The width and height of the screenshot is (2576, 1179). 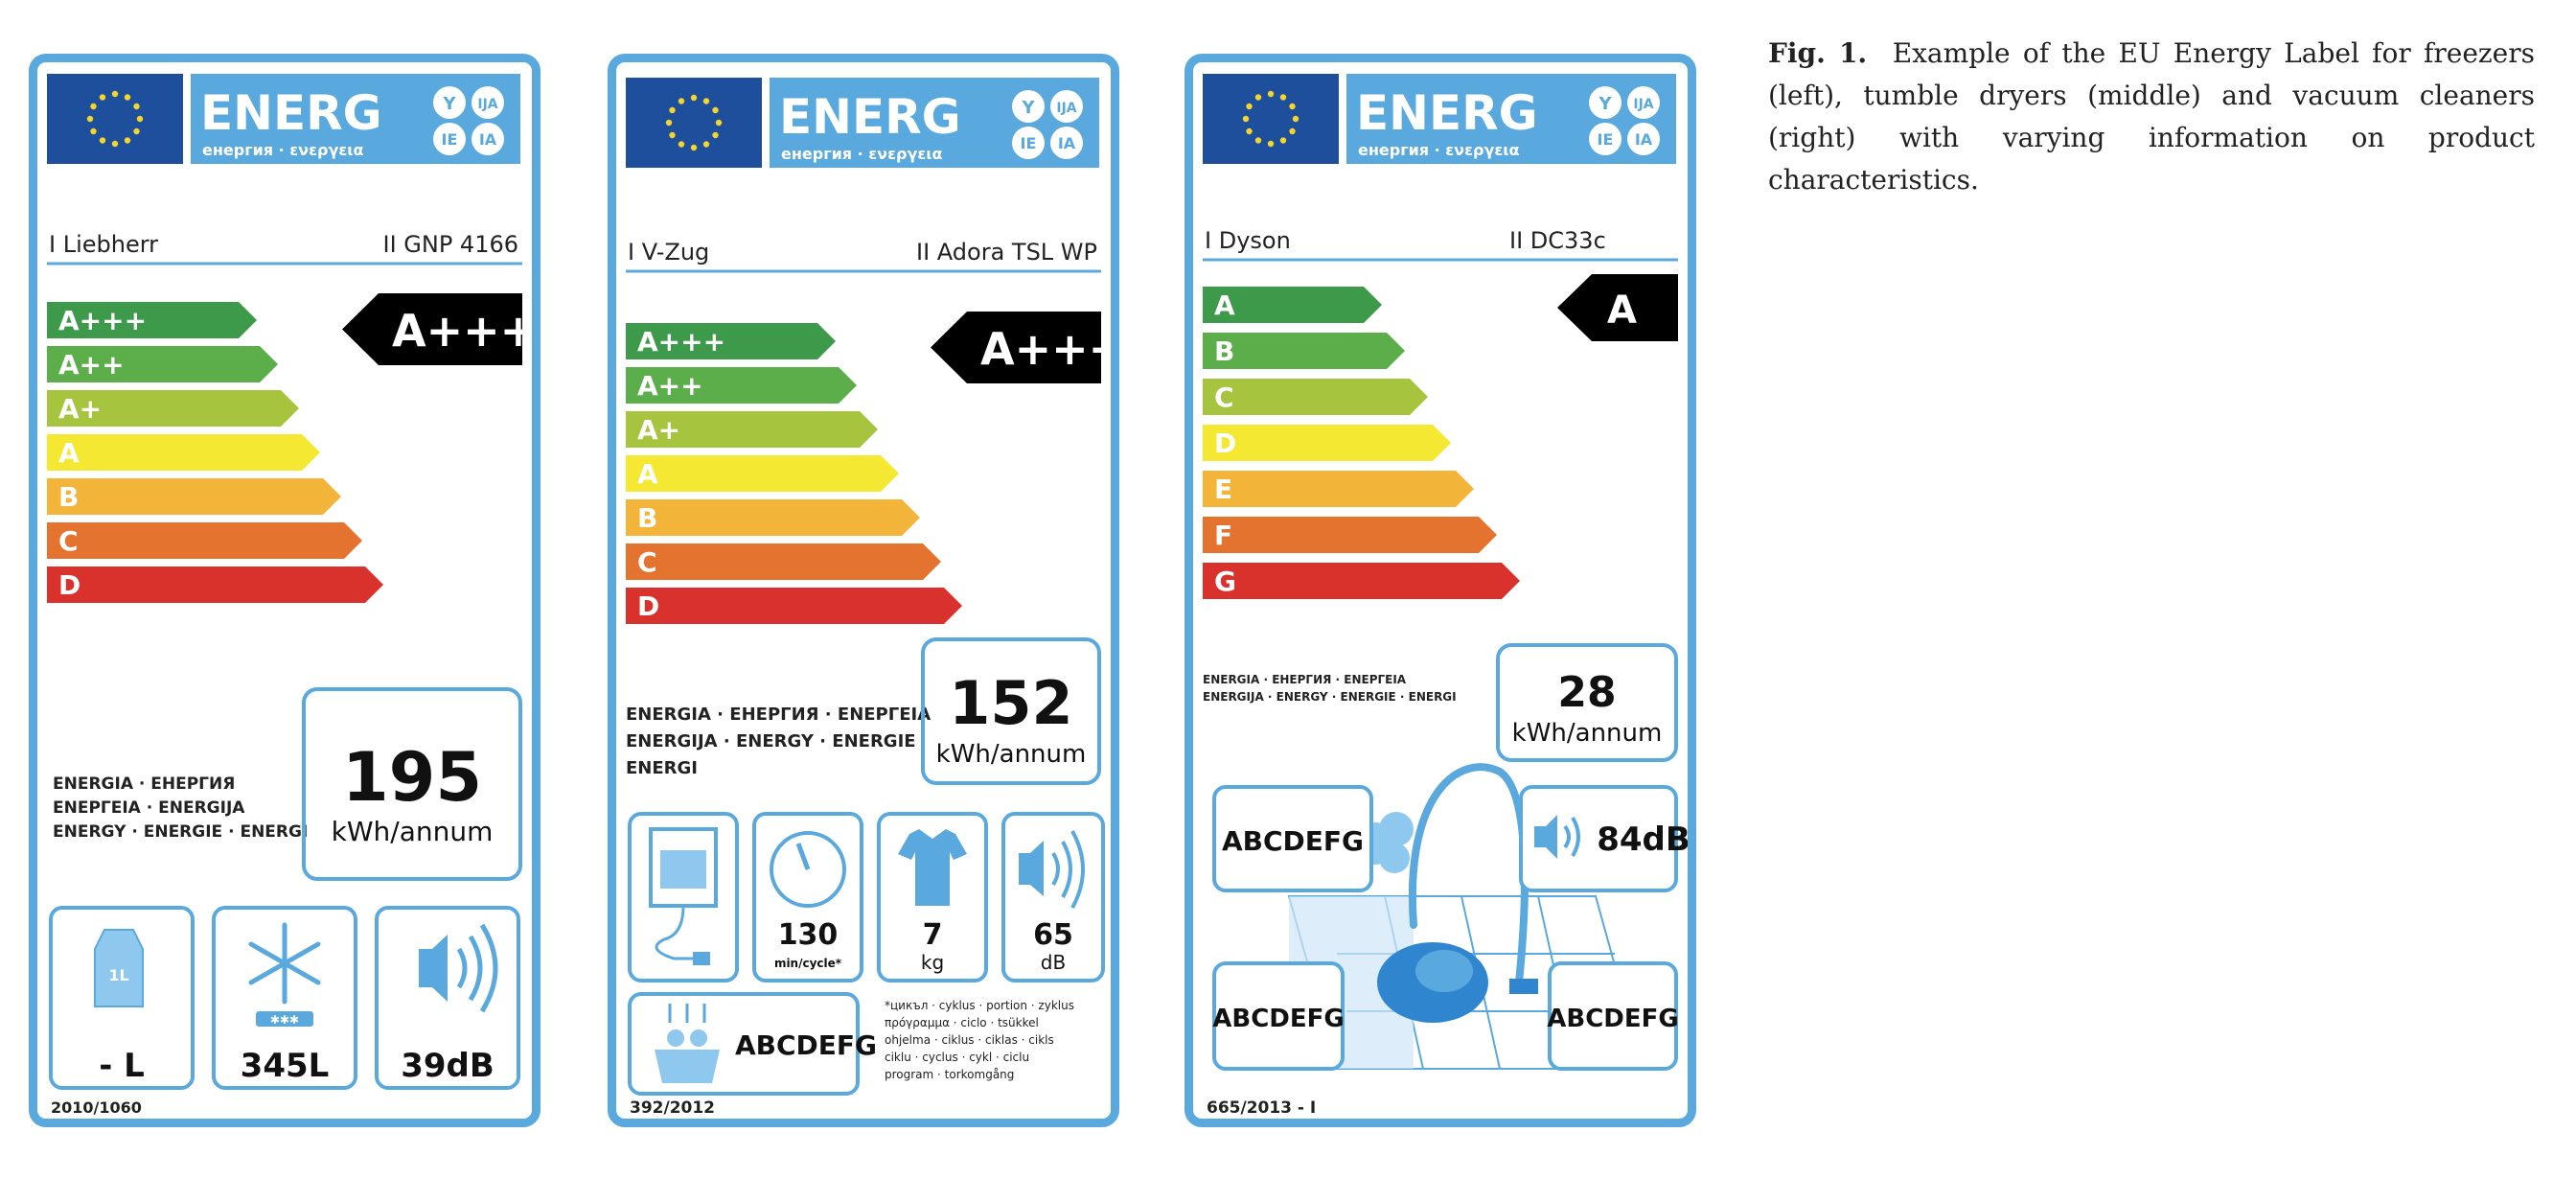 I want to click on footnote-line-1: *цикъл · cyklus · portion · zyklus, so click(x=979, y=1005).